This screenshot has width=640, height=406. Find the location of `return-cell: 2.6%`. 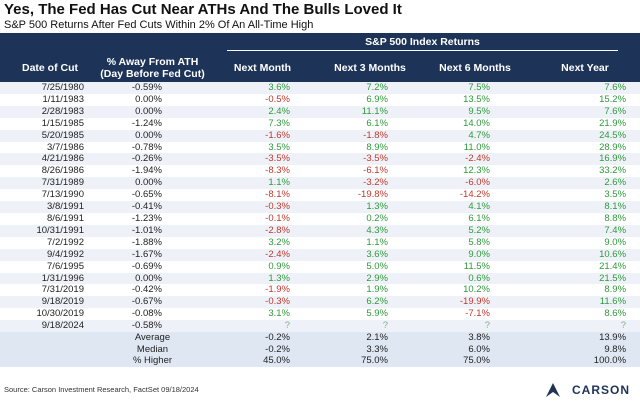

return-cell: 2.6% is located at coordinates (585, 183).